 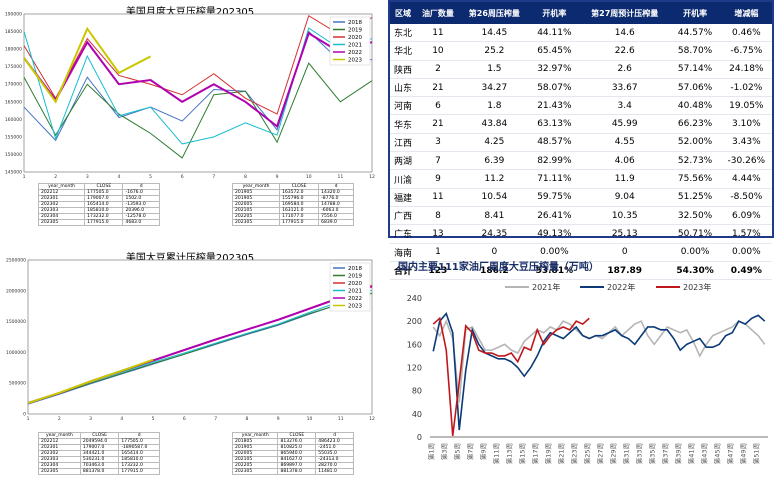 I want to click on chart1-xtick: 10, so click(x=309, y=177).